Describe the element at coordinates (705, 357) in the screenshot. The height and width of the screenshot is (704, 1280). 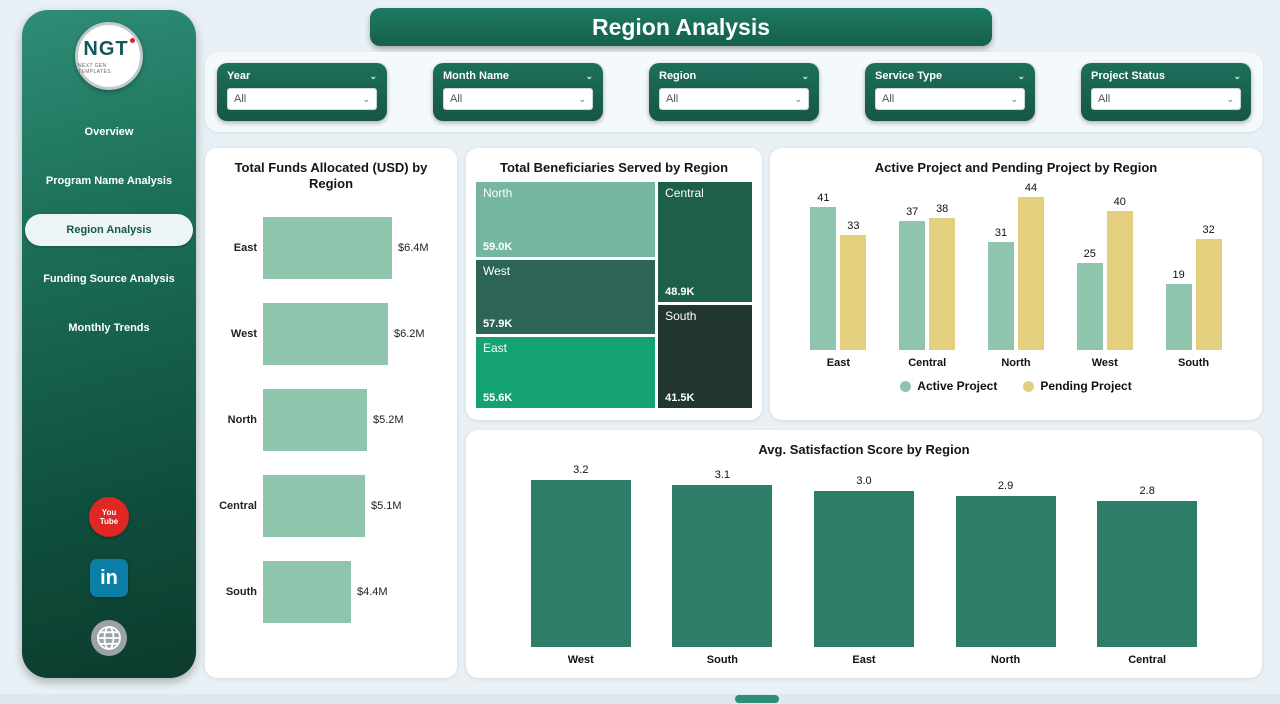
I see `treemap-tile: South 41.5K` at that location.